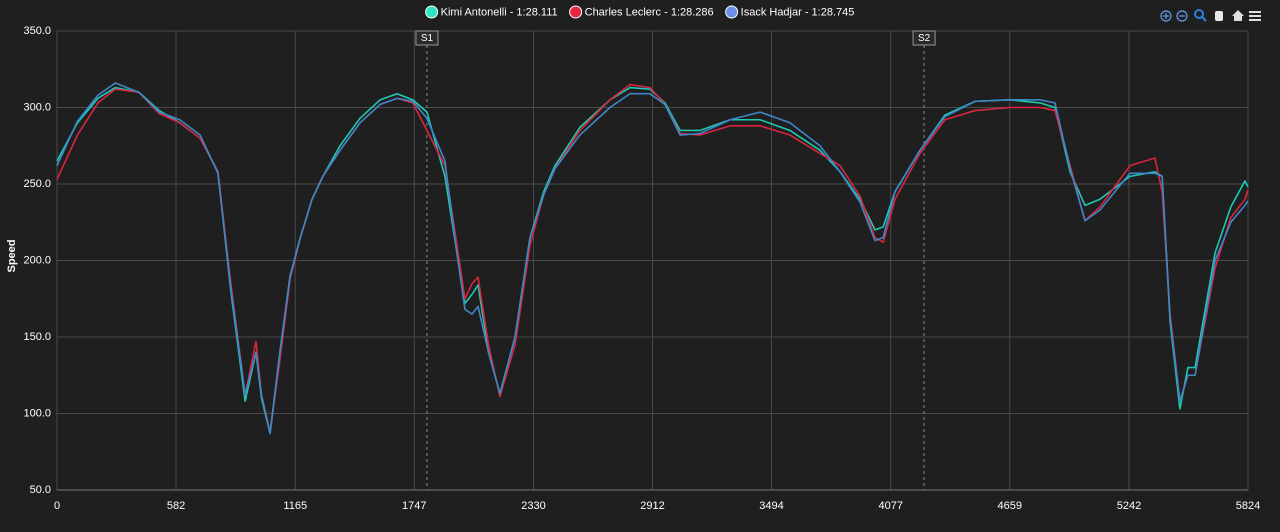 The width and height of the screenshot is (1280, 532). I want to click on sector-label: S1, so click(427, 38).